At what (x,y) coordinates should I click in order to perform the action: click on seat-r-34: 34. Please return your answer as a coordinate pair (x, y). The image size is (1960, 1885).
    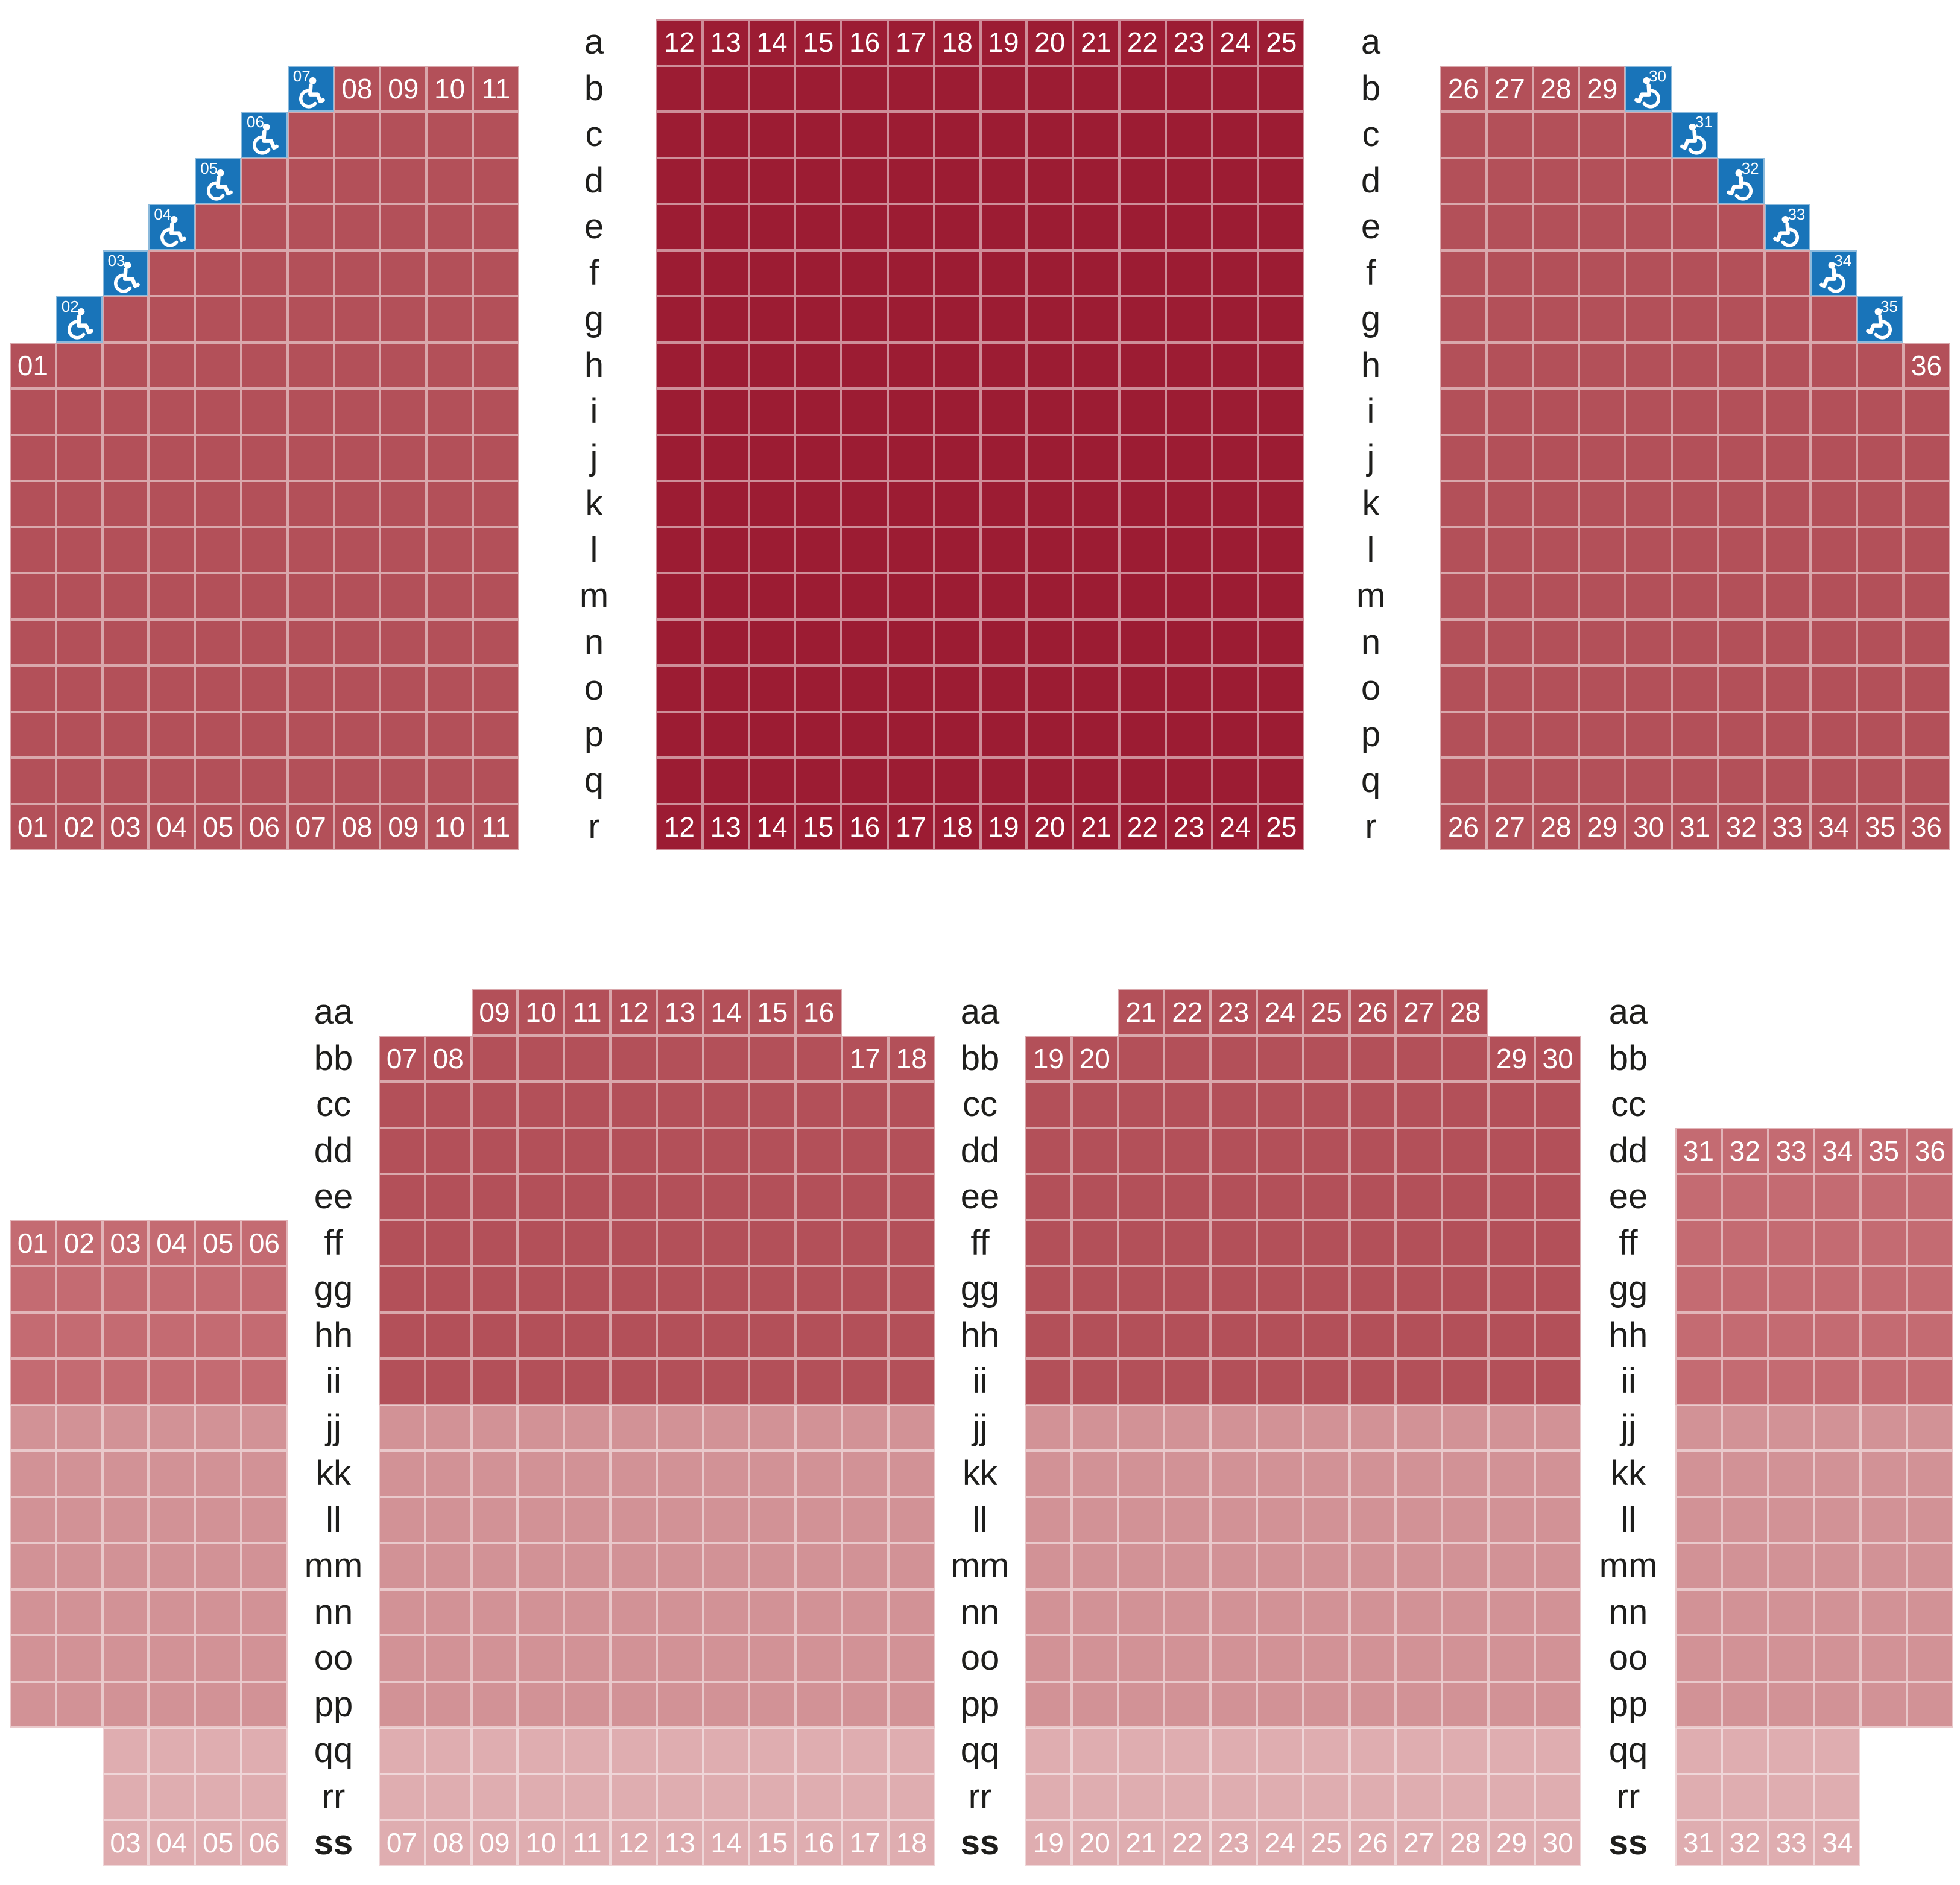
    Looking at the image, I should click on (1833, 826).